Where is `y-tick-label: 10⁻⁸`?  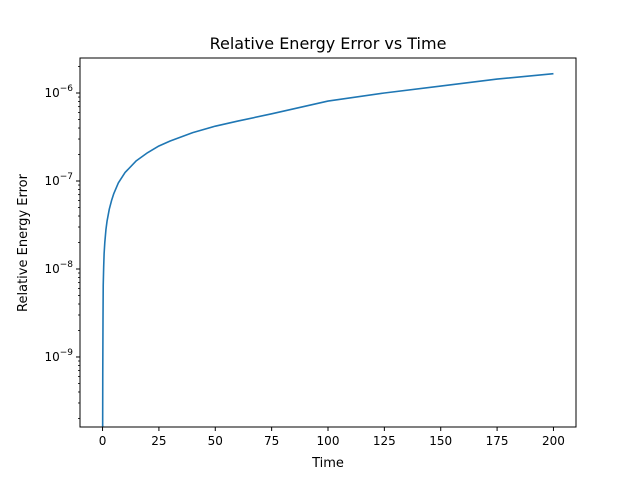 y-tick-label: 10⁻⁸ is located at coordinates (58, 268).